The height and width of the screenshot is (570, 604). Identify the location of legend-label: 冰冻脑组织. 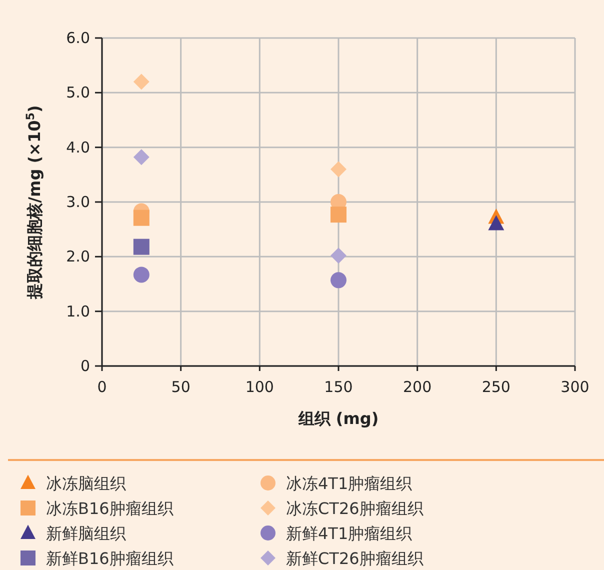
(86, 483).